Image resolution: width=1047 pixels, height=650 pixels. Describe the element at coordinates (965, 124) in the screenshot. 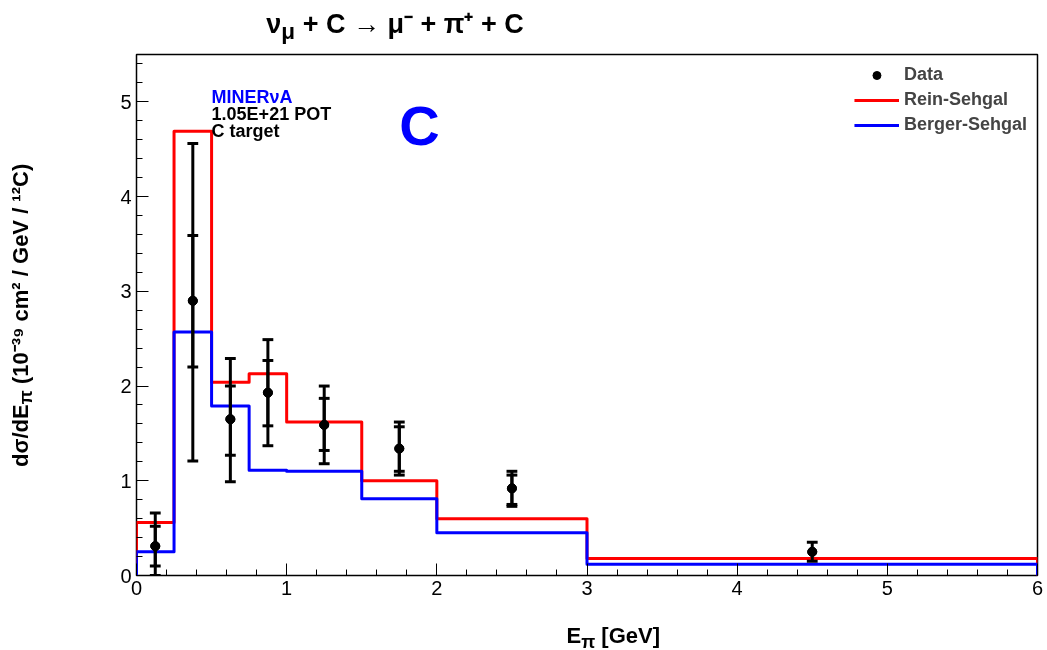

I see `legend-label: Berger-Sehgal` at that location.